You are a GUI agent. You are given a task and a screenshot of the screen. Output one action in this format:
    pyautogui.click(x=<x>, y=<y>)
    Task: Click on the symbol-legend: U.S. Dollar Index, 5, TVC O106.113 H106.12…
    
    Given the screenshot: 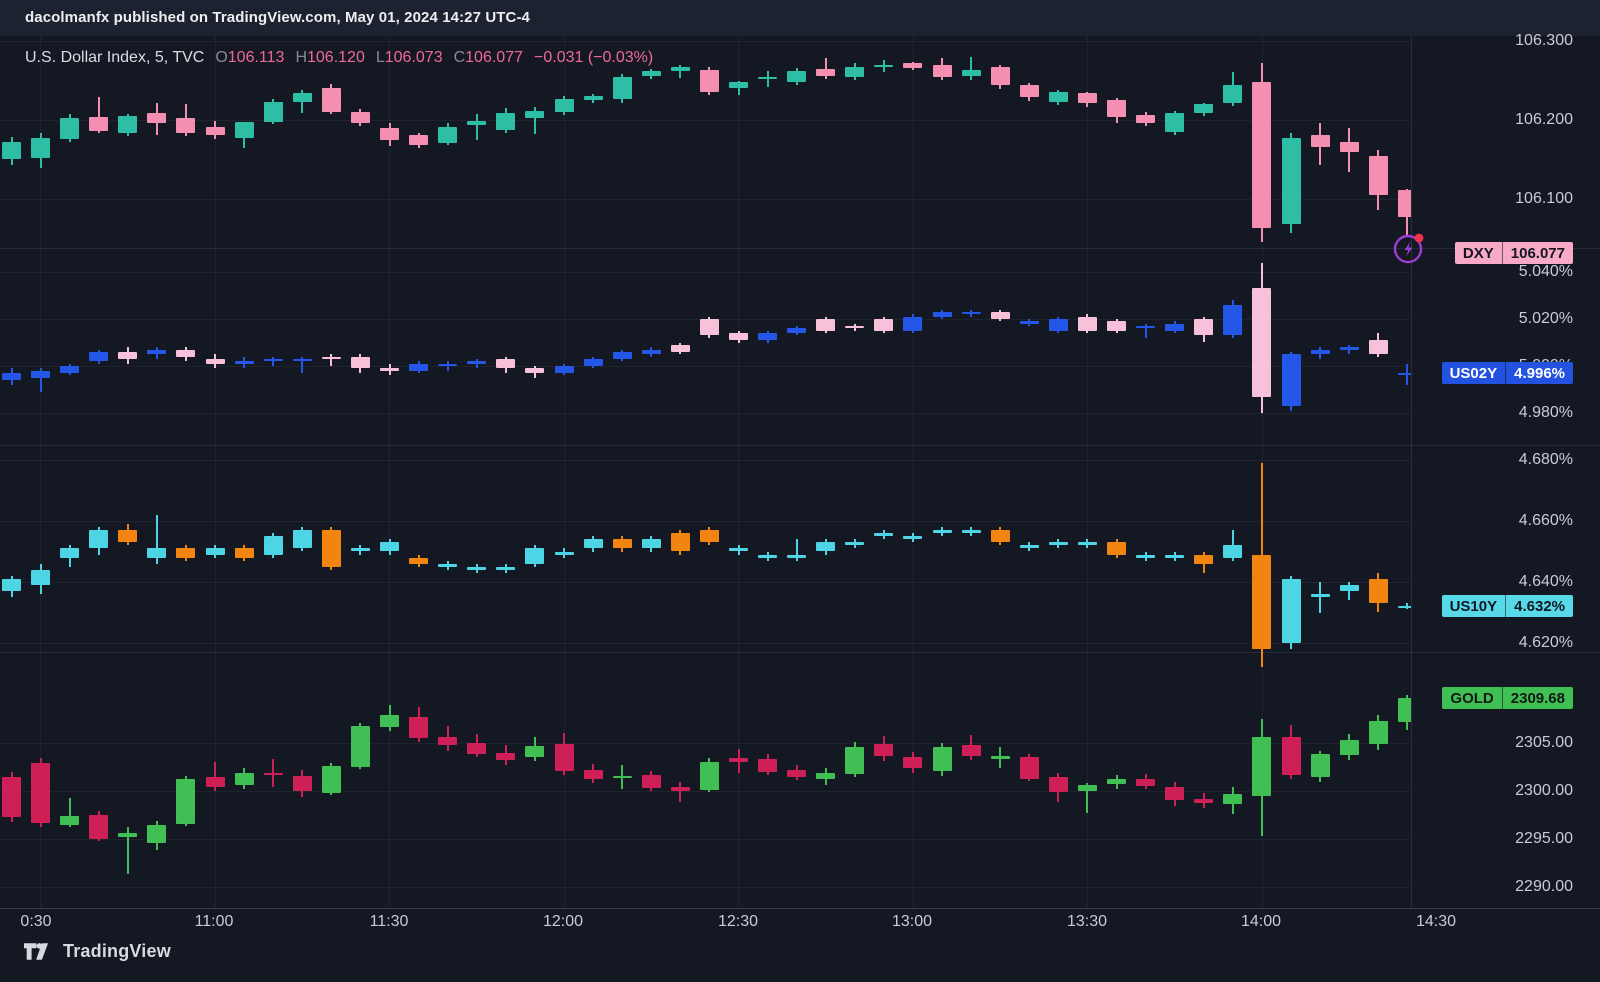 What is the action you would take?
    pyautogui.click(x=339, y=58)
    